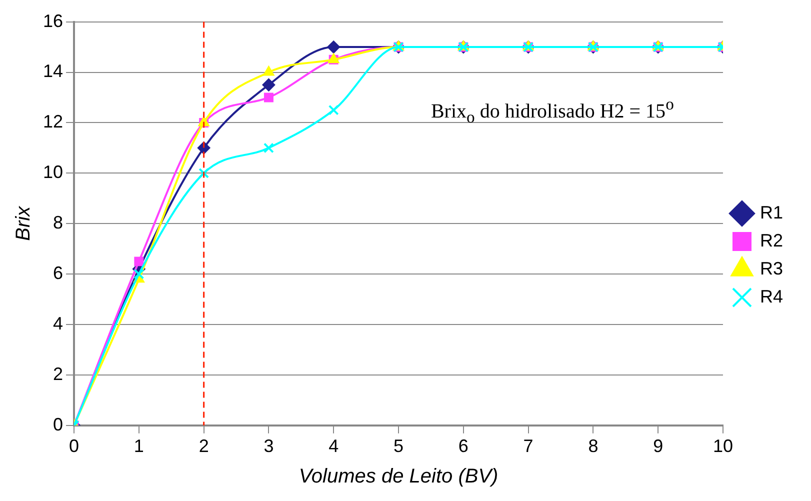 This screenshot has width=811, height=501. Describe the element at coordinates (269, 446) in the screenshot. I see `x-tick-label: 3` at that location.